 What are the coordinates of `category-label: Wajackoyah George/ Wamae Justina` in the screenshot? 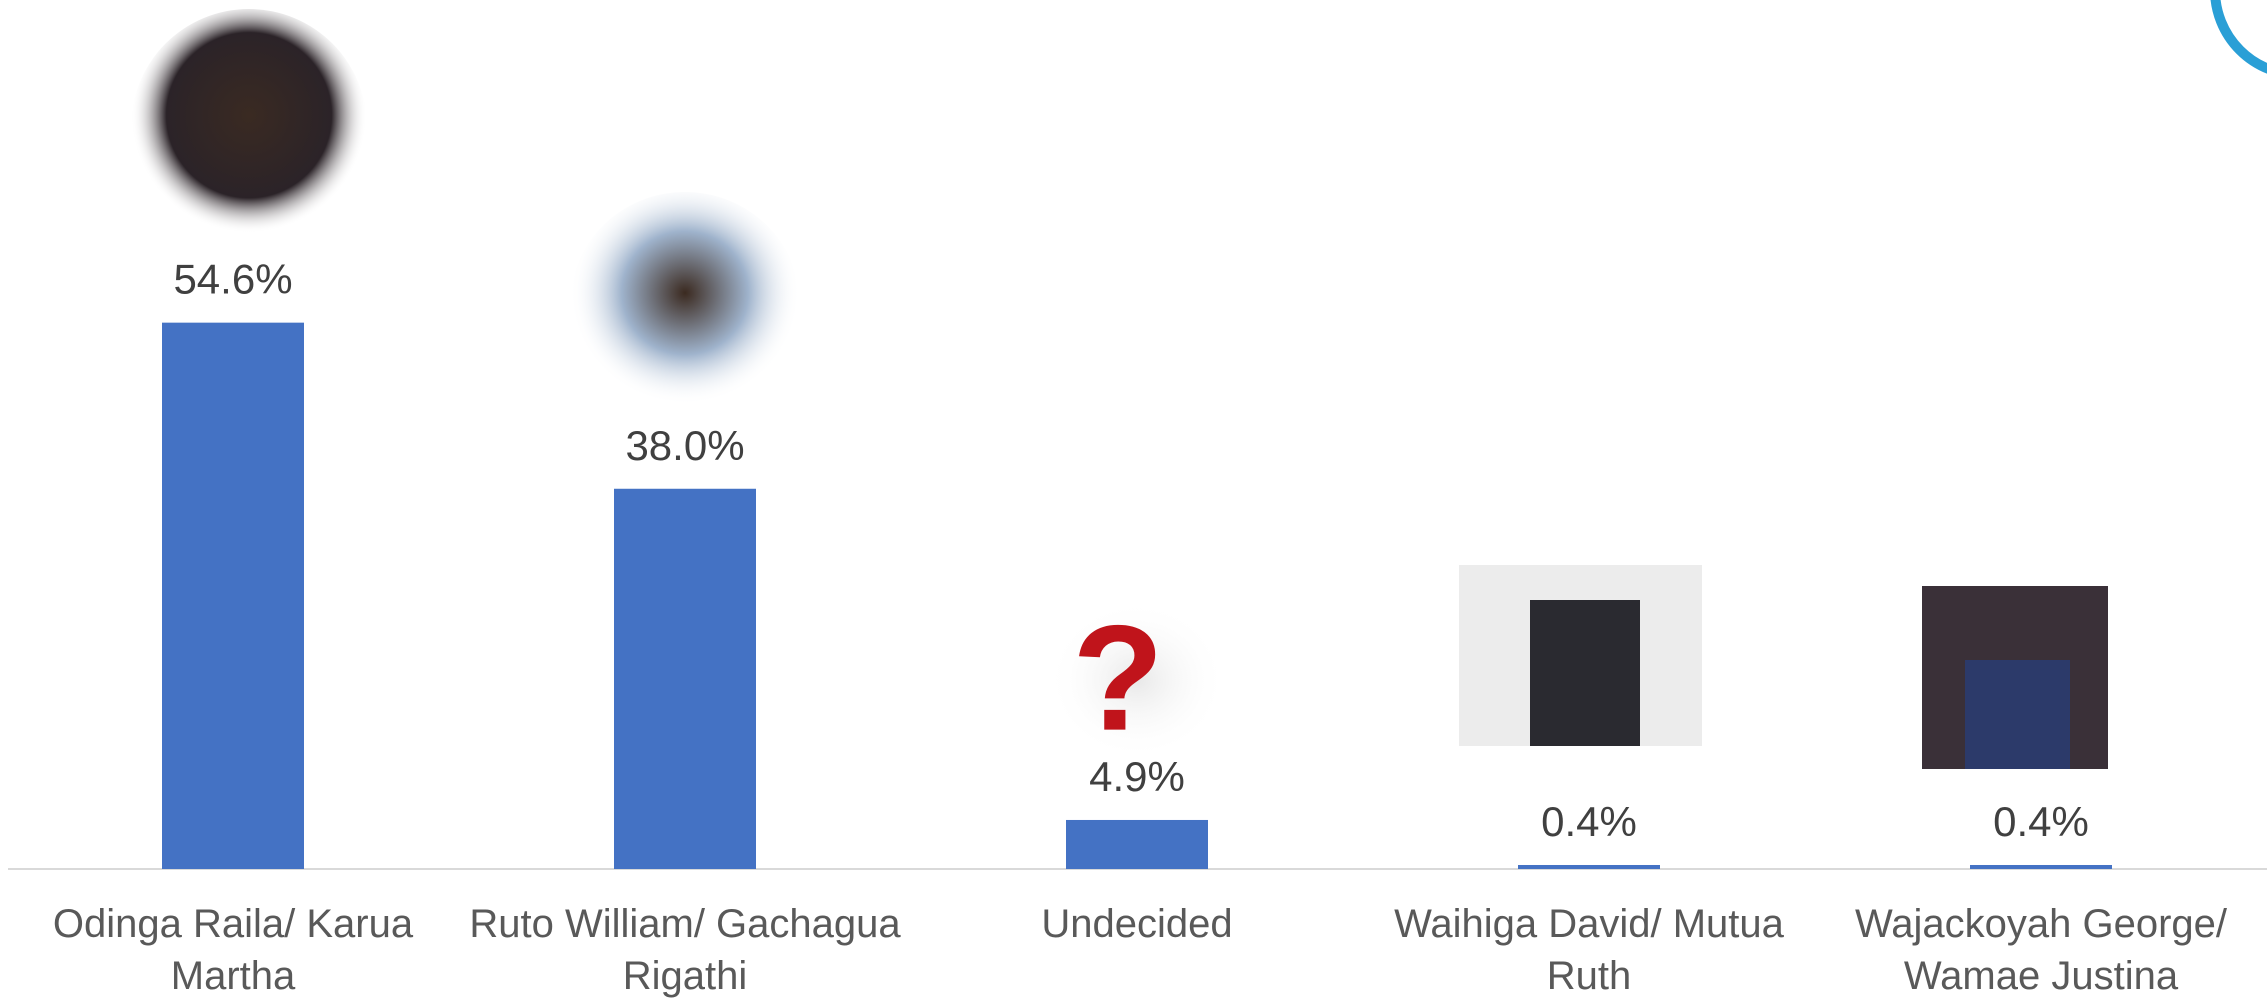 It's located at (2041, 950).